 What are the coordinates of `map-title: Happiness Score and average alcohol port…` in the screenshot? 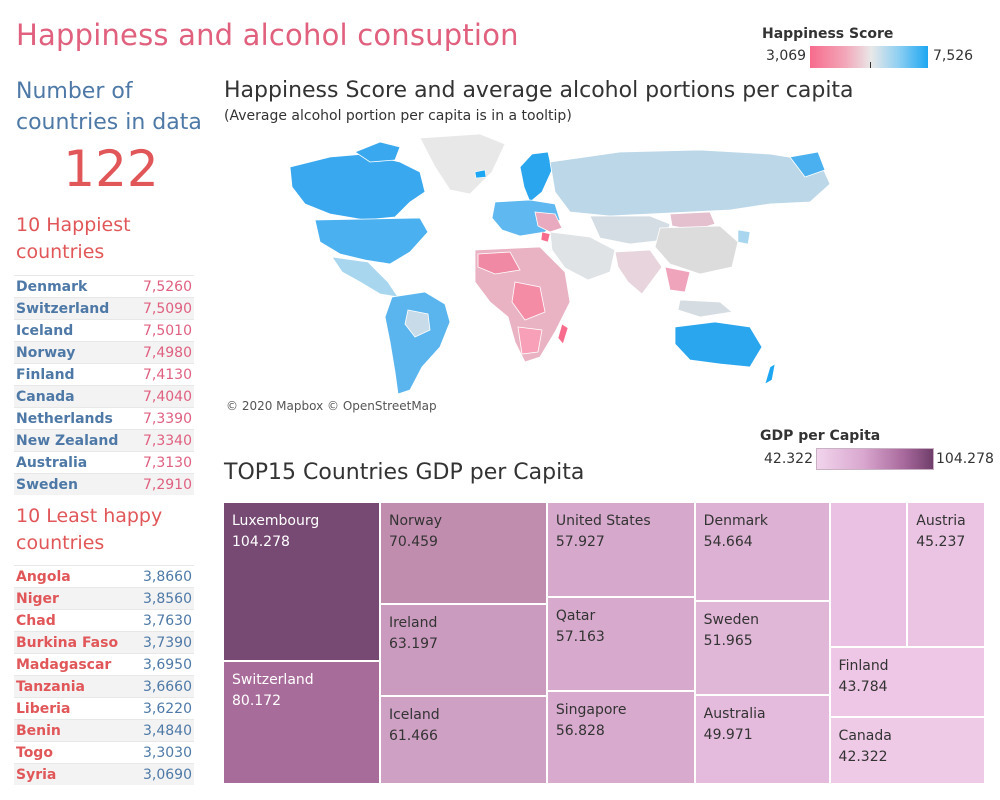 It's located at (539, 90).